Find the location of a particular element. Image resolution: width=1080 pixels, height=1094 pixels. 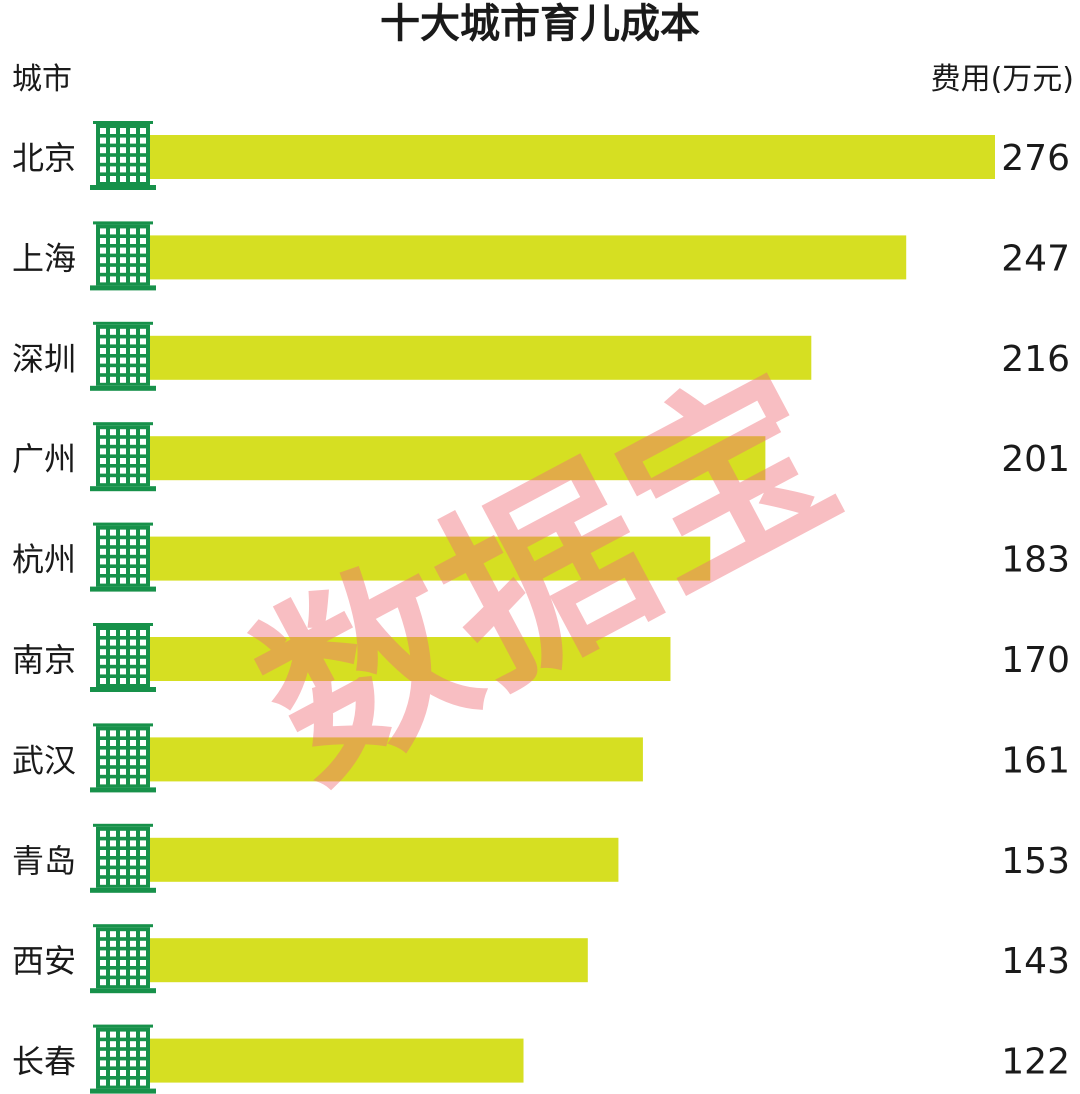

category-label: 青岛 is located at coordinates (44, 861).